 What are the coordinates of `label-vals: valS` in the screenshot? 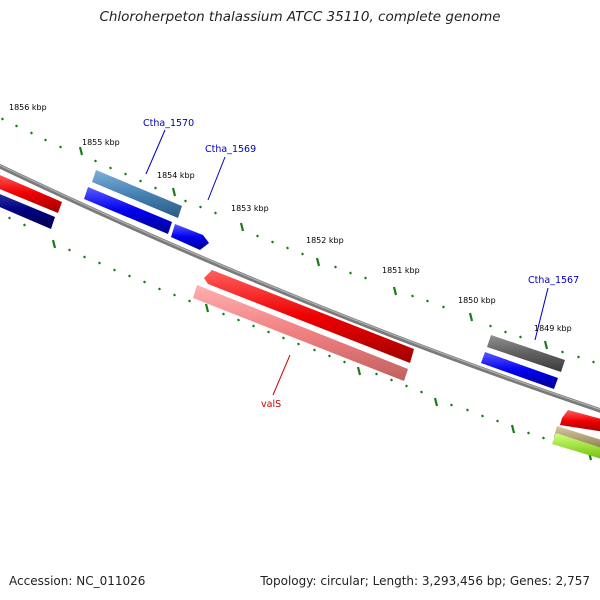 It's located at (271, 404).